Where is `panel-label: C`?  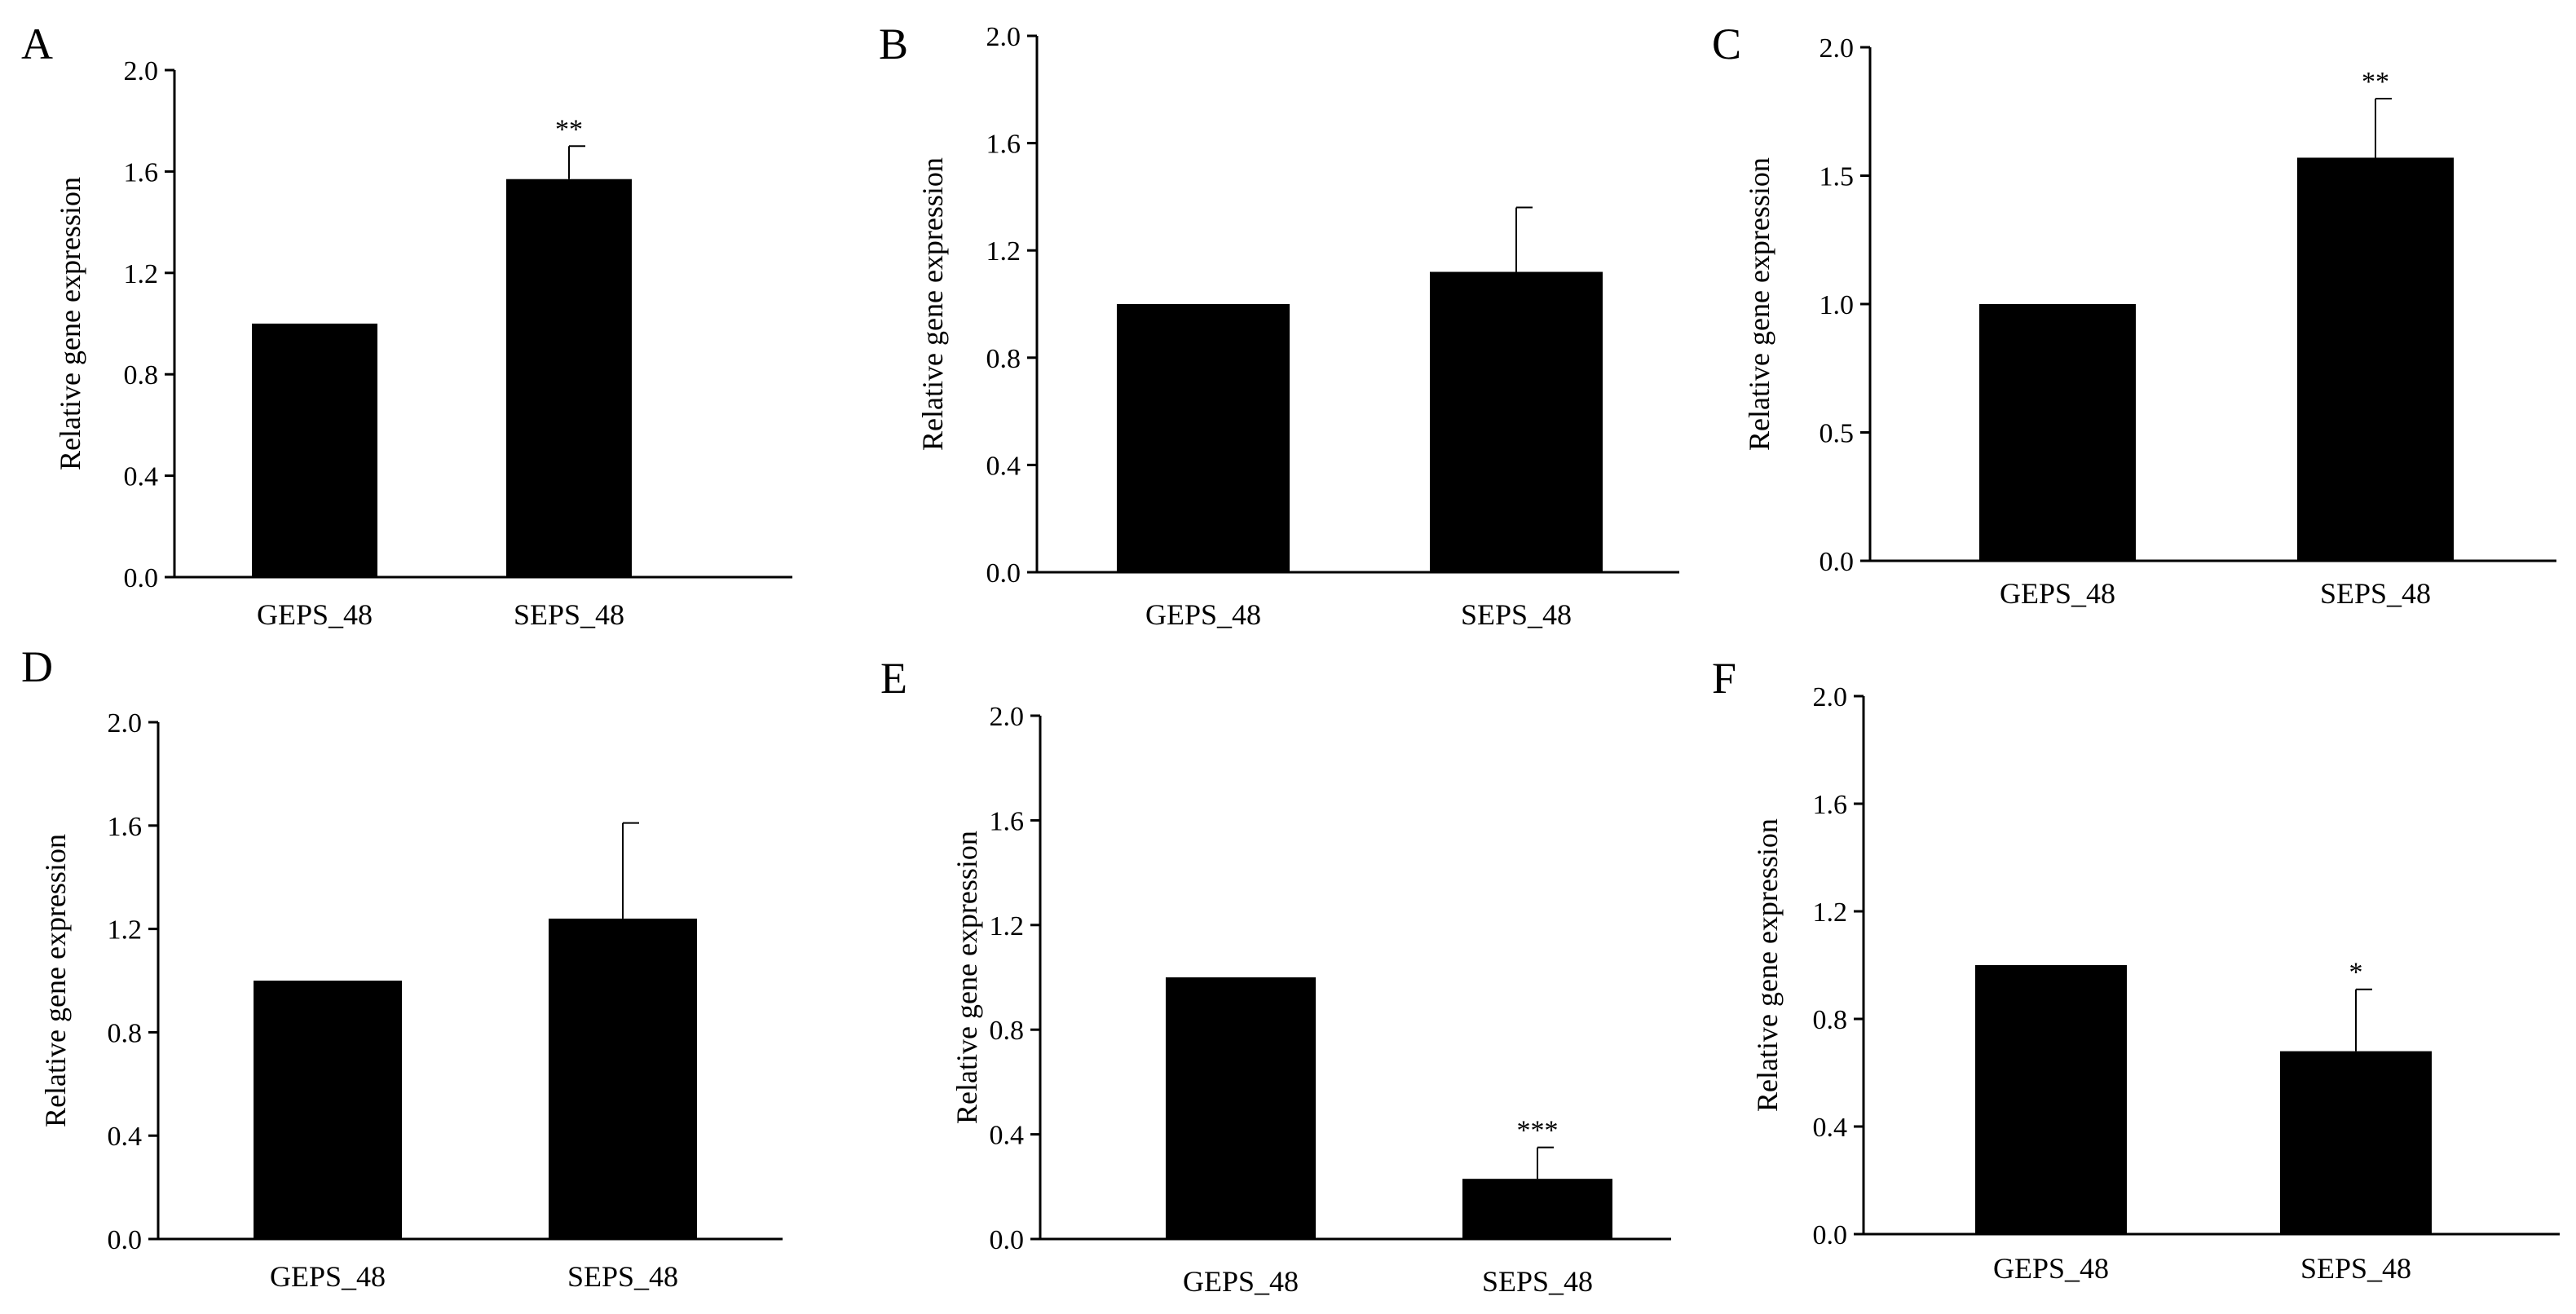 panel-label: C is located at coordinates (1726, 44).